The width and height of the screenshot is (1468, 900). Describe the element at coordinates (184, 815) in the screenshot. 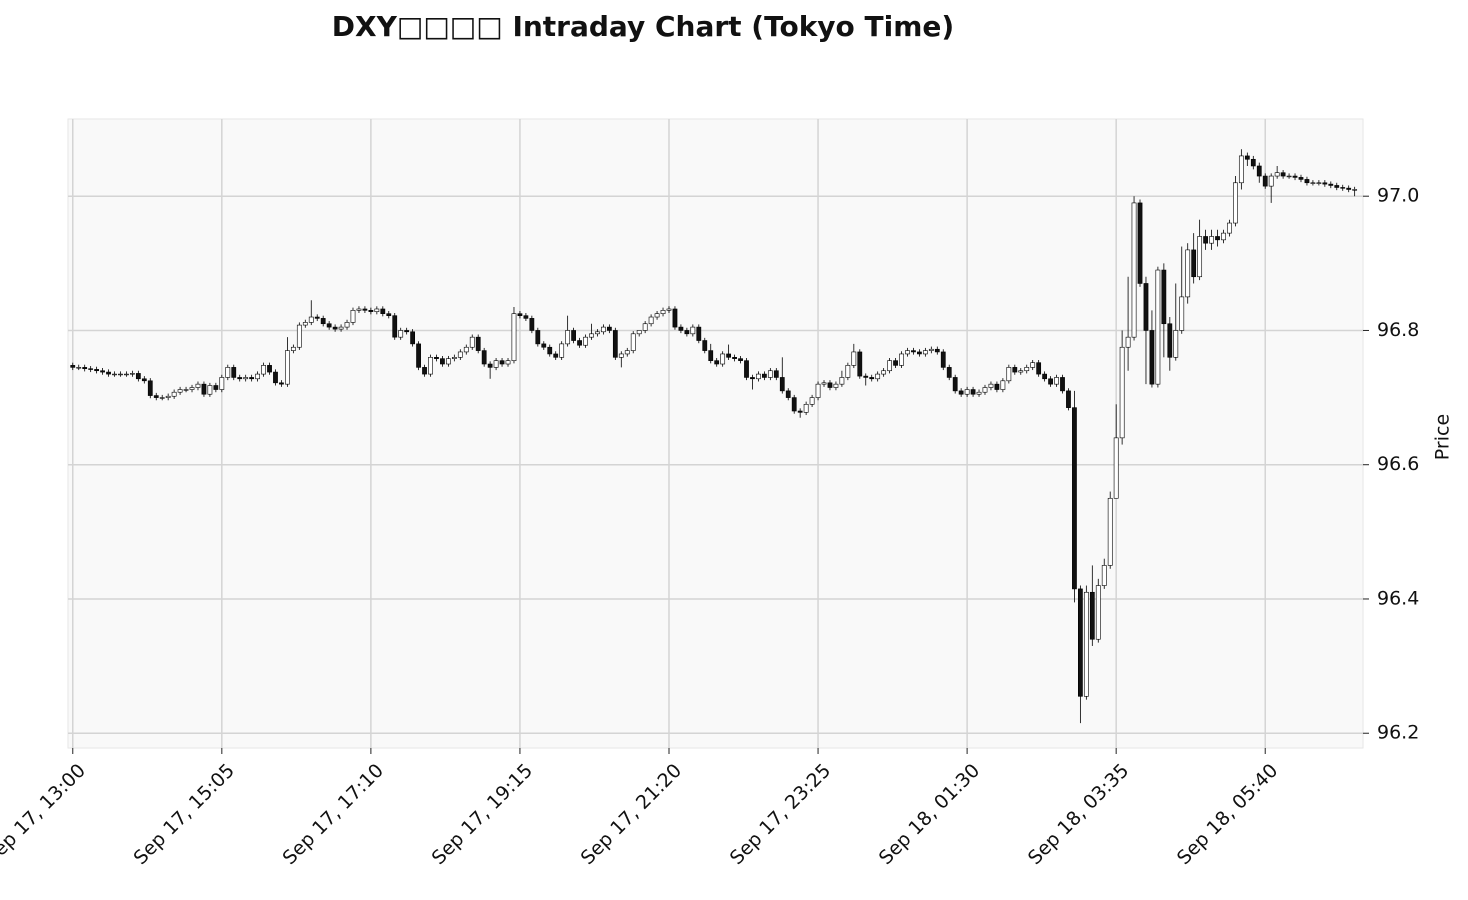

I see `x-tick-label: Sep 17, 15:05` at that location.